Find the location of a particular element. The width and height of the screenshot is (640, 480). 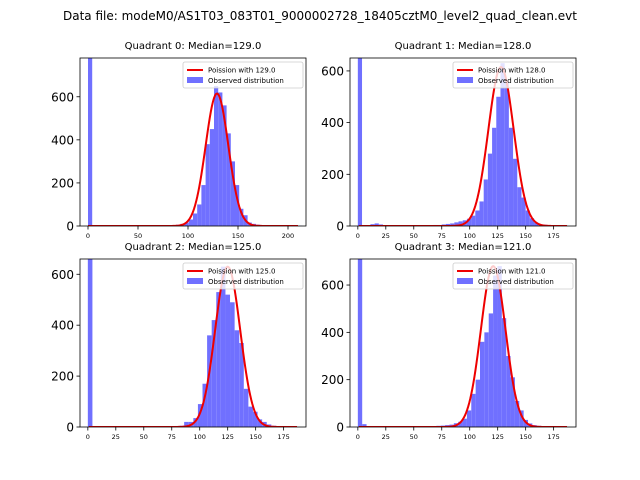

quadrant-0-legend: Poission with 129.0 Observed distribution is located at coordinates (243, 75).